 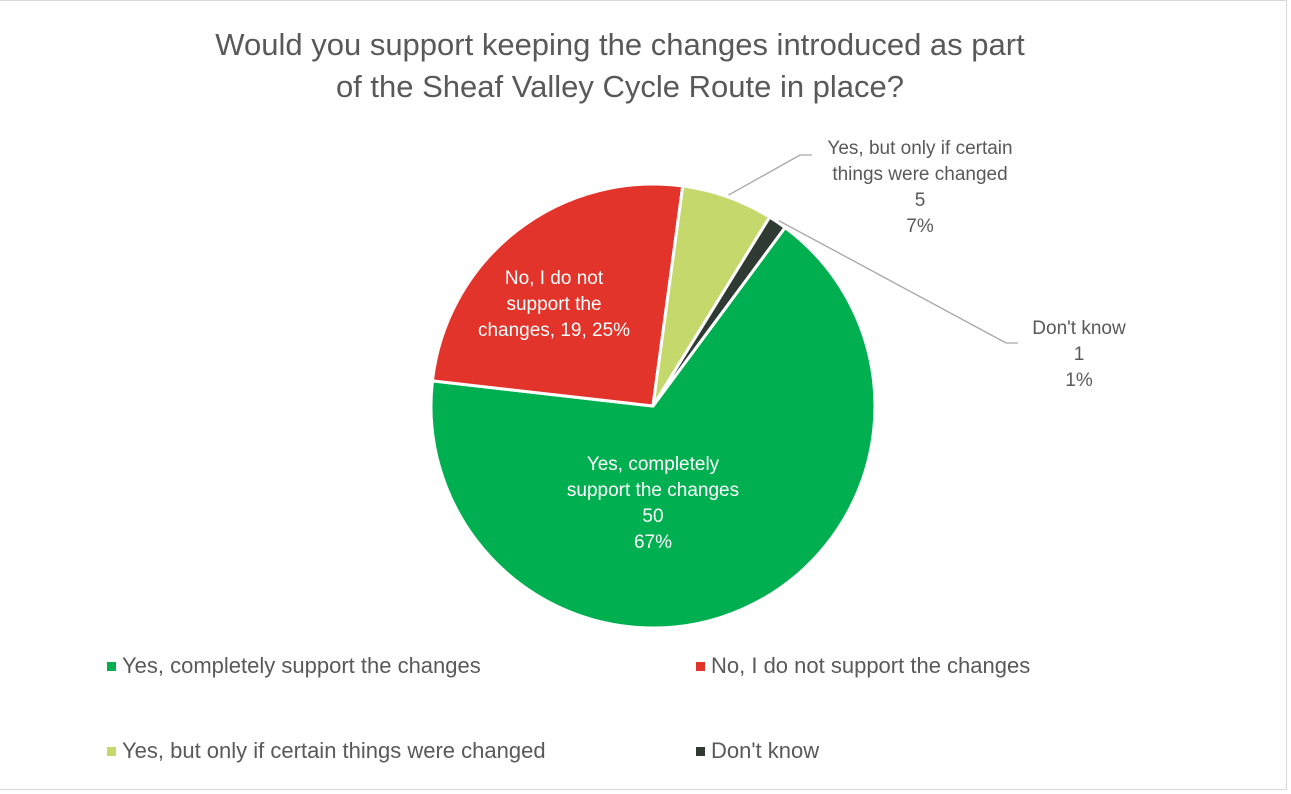 I want to click on data-label-1: No, I do not support the changes, 19, 25%, so click(x=554, y=304).